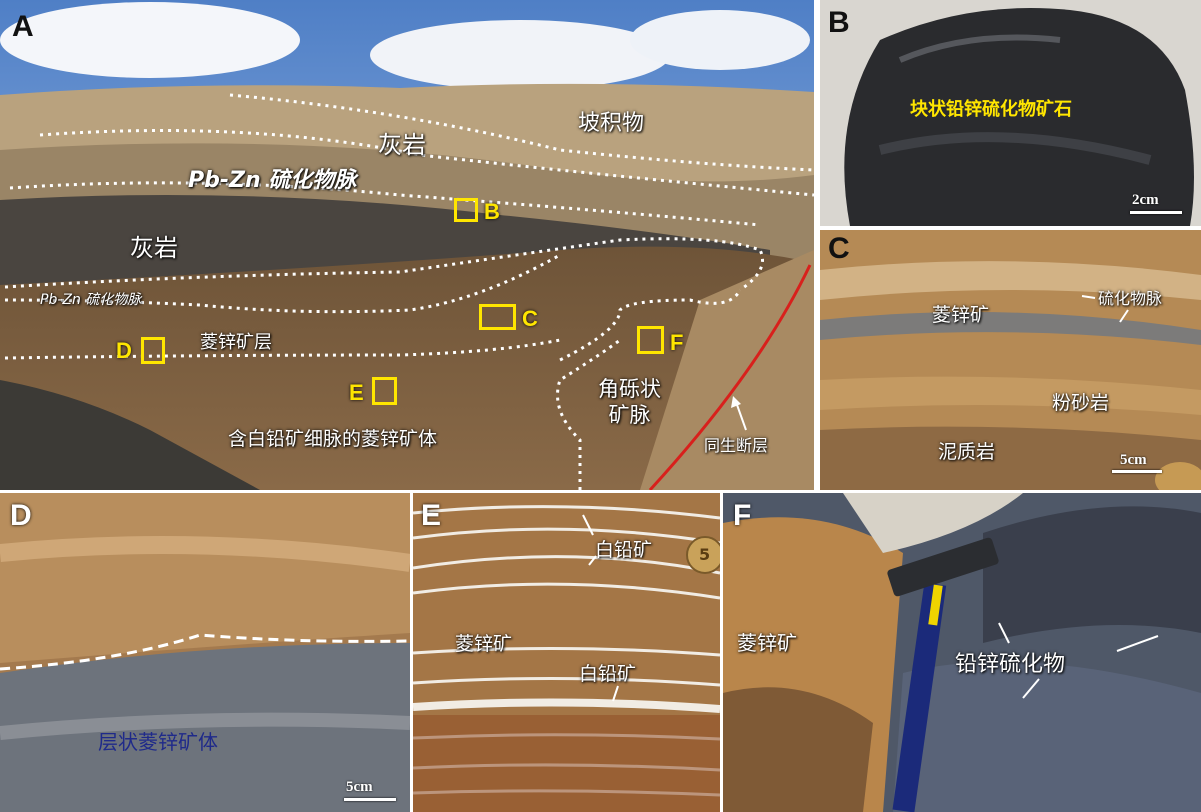 This screenshot has height=812, width=1201. Describe the element at coordinates (967, 452) in the screenshot. I see `label-c-mudstone: 泥质岩` at that location.